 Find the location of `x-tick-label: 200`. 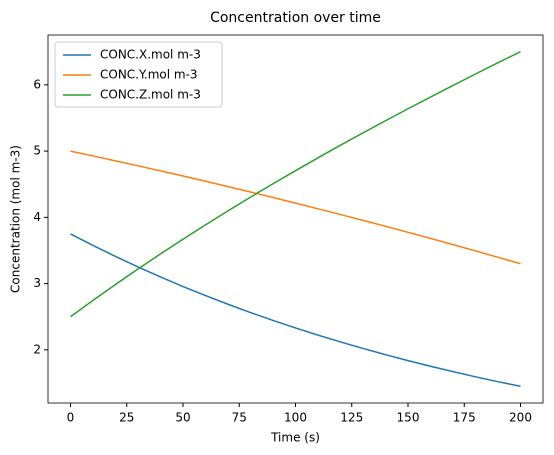

x-tick-label: 200 is located at coordinates (520, 418).